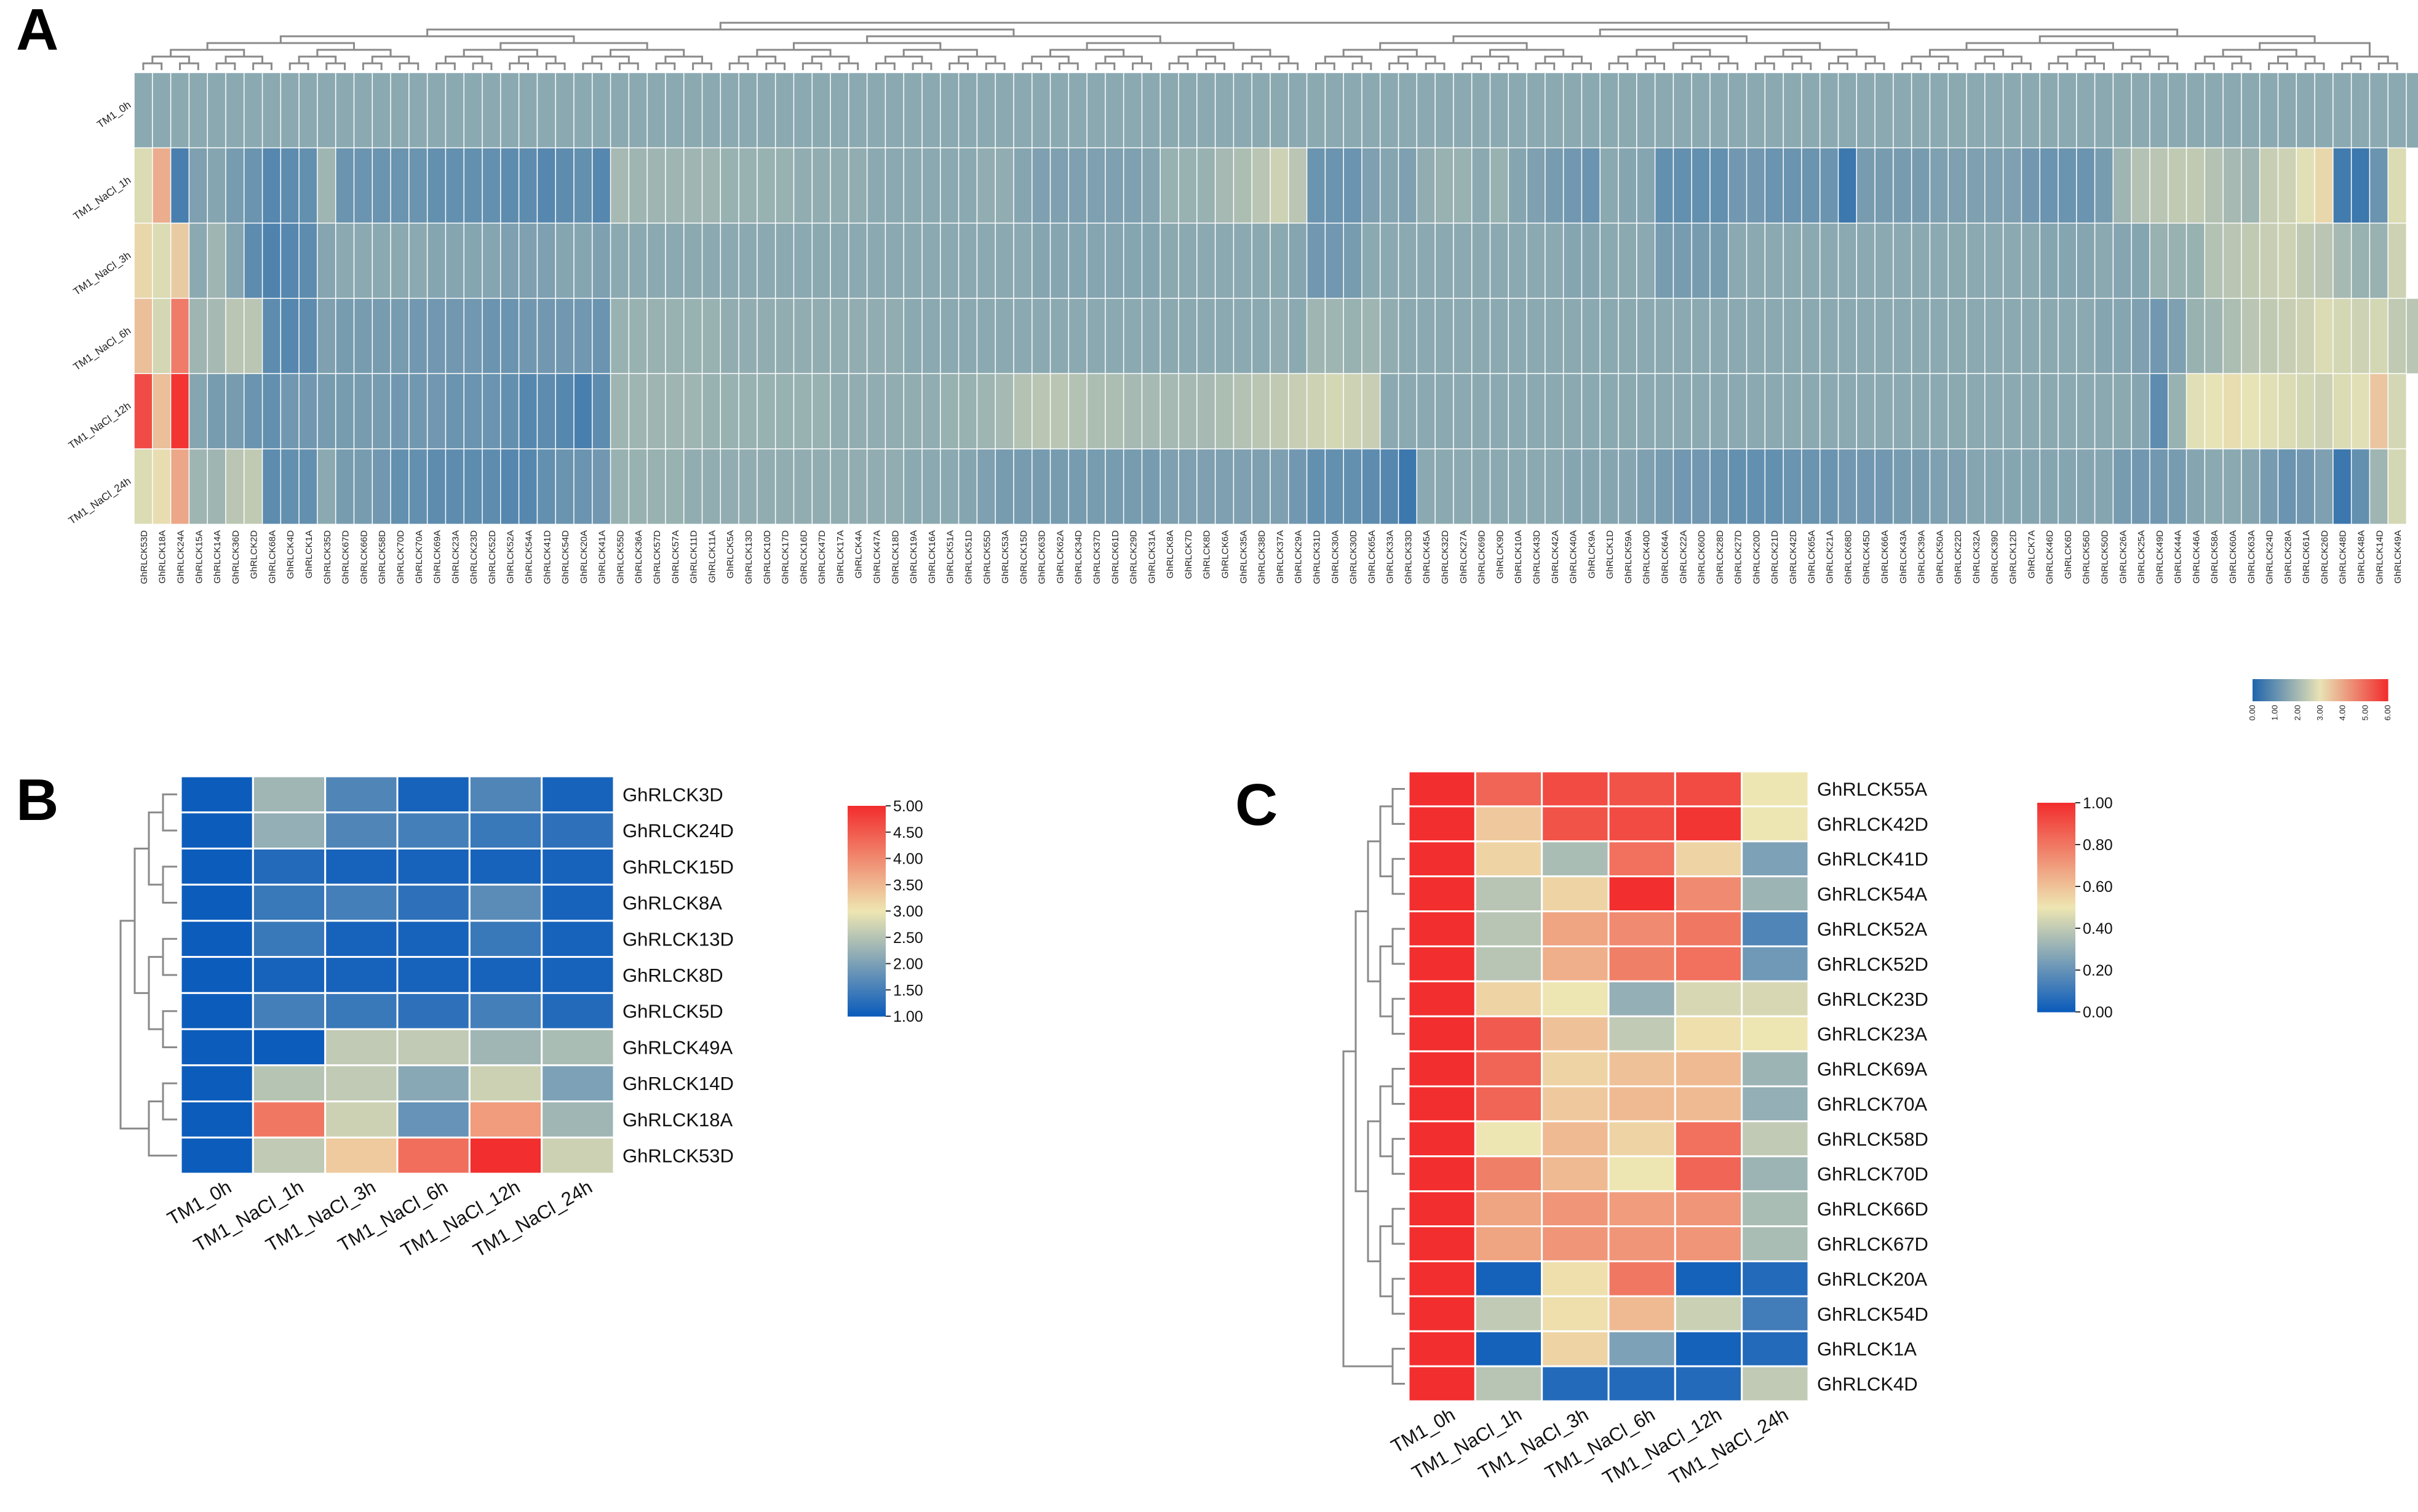  I want to click on heatmap-c-row-label: GhRLCK58D, so click(1872, 1139).